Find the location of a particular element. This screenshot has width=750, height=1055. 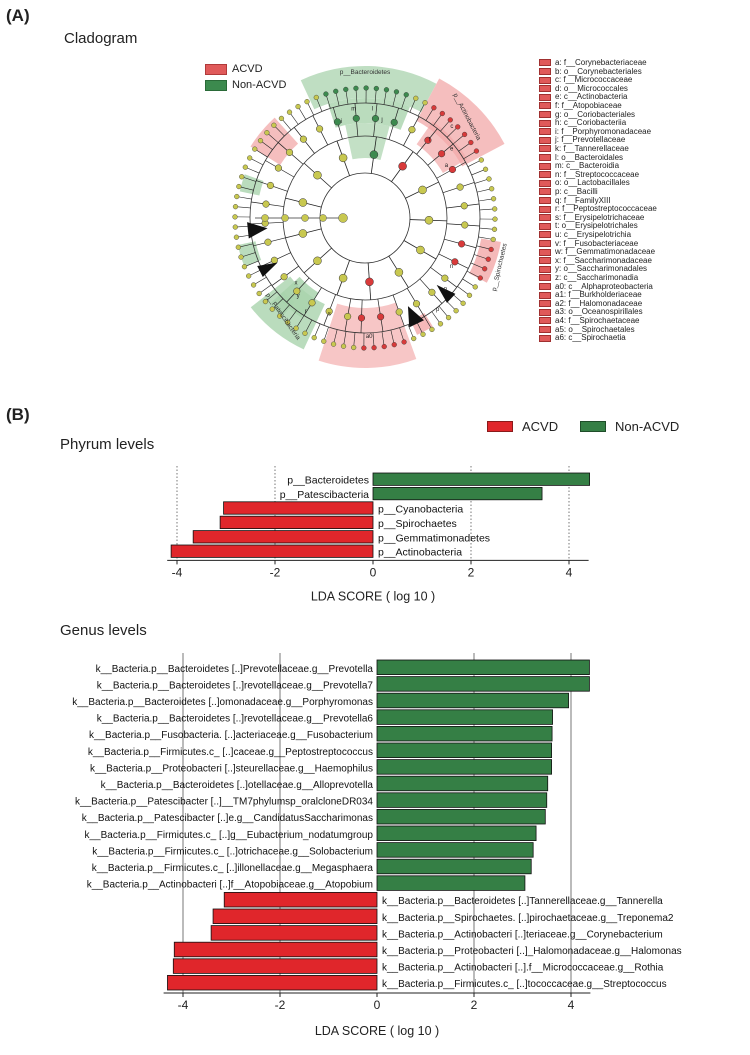

clade-key-text: a0: c__Alphaproteobacteria is located at coordinates (604, 286).